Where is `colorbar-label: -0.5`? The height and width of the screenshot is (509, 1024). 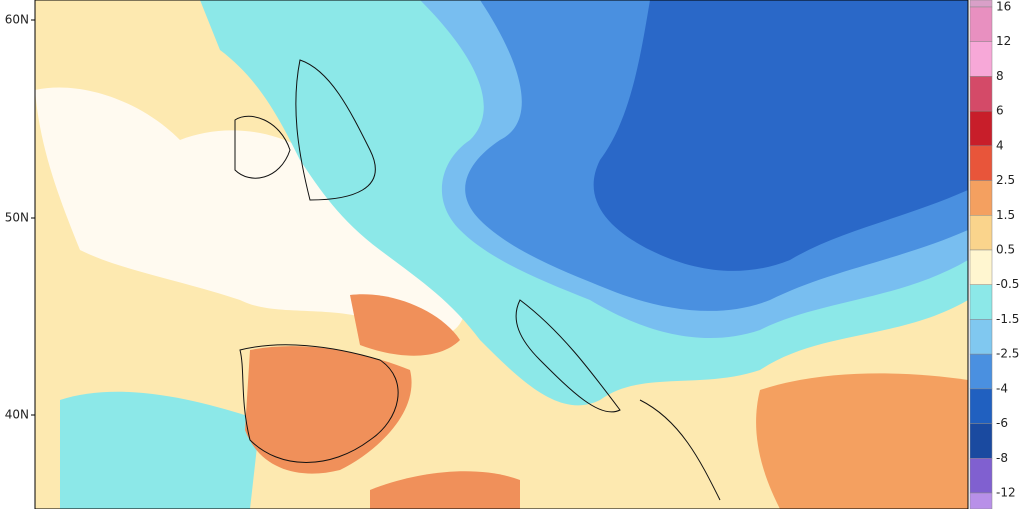 colorbar-label: -0.5 is located at coordinates (1007, 284).